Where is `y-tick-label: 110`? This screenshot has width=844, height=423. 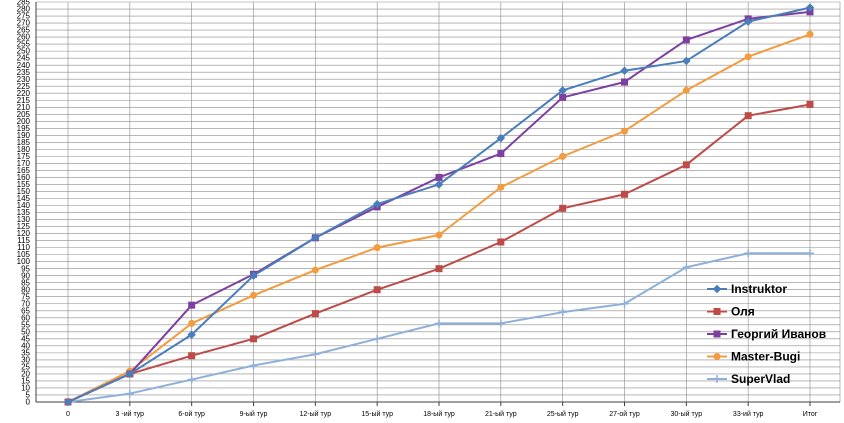
y-tick-label: 110 is located at coordinates (23, 247).